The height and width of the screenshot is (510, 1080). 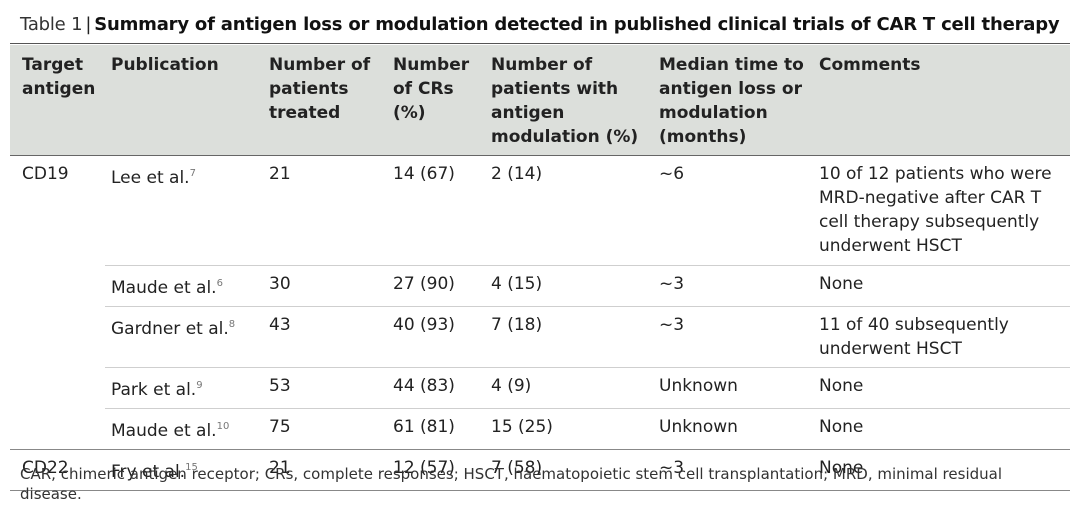 I want to click on reference: 9, so click(x=199, y=385).